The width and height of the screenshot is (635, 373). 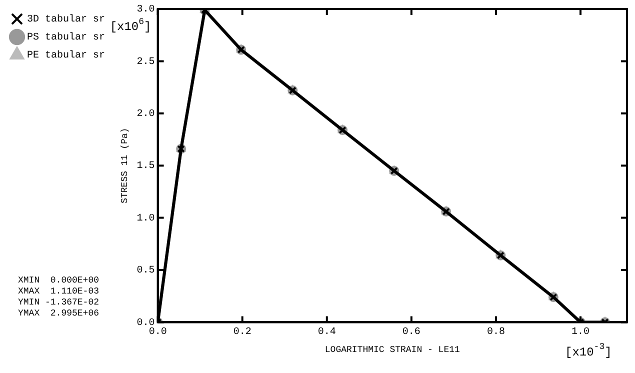 I want to click on text: XMIN 0.000E+00, so click(x=59, y=281).